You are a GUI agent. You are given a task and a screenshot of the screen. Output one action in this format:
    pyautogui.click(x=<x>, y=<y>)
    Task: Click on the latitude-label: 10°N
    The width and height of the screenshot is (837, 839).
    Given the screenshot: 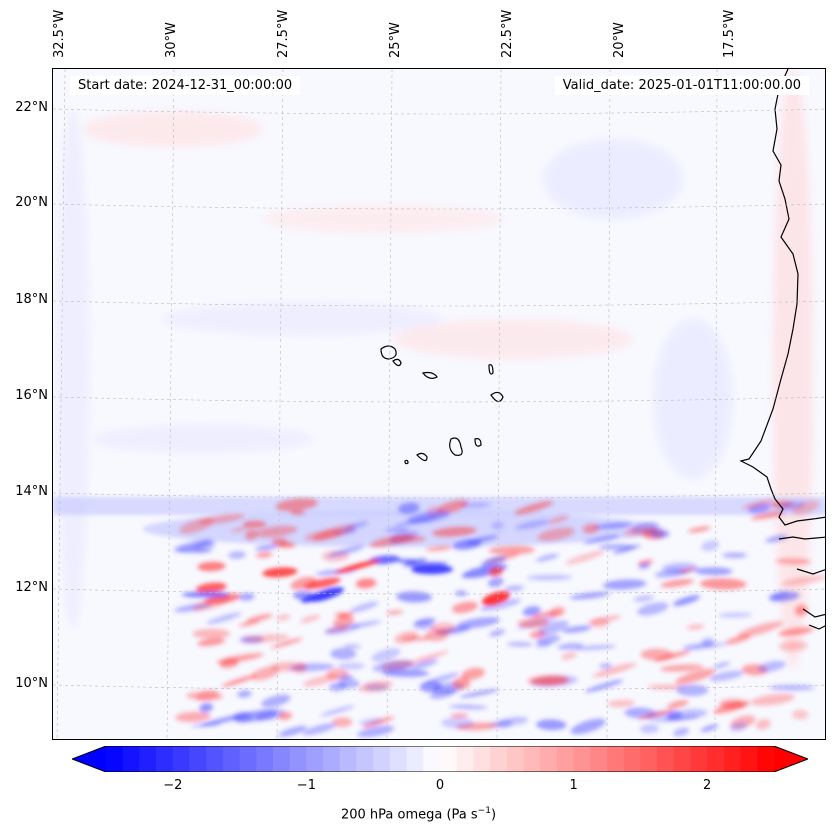 What is the action you would take?
    pyautogui.click(x=31, y=683)
    